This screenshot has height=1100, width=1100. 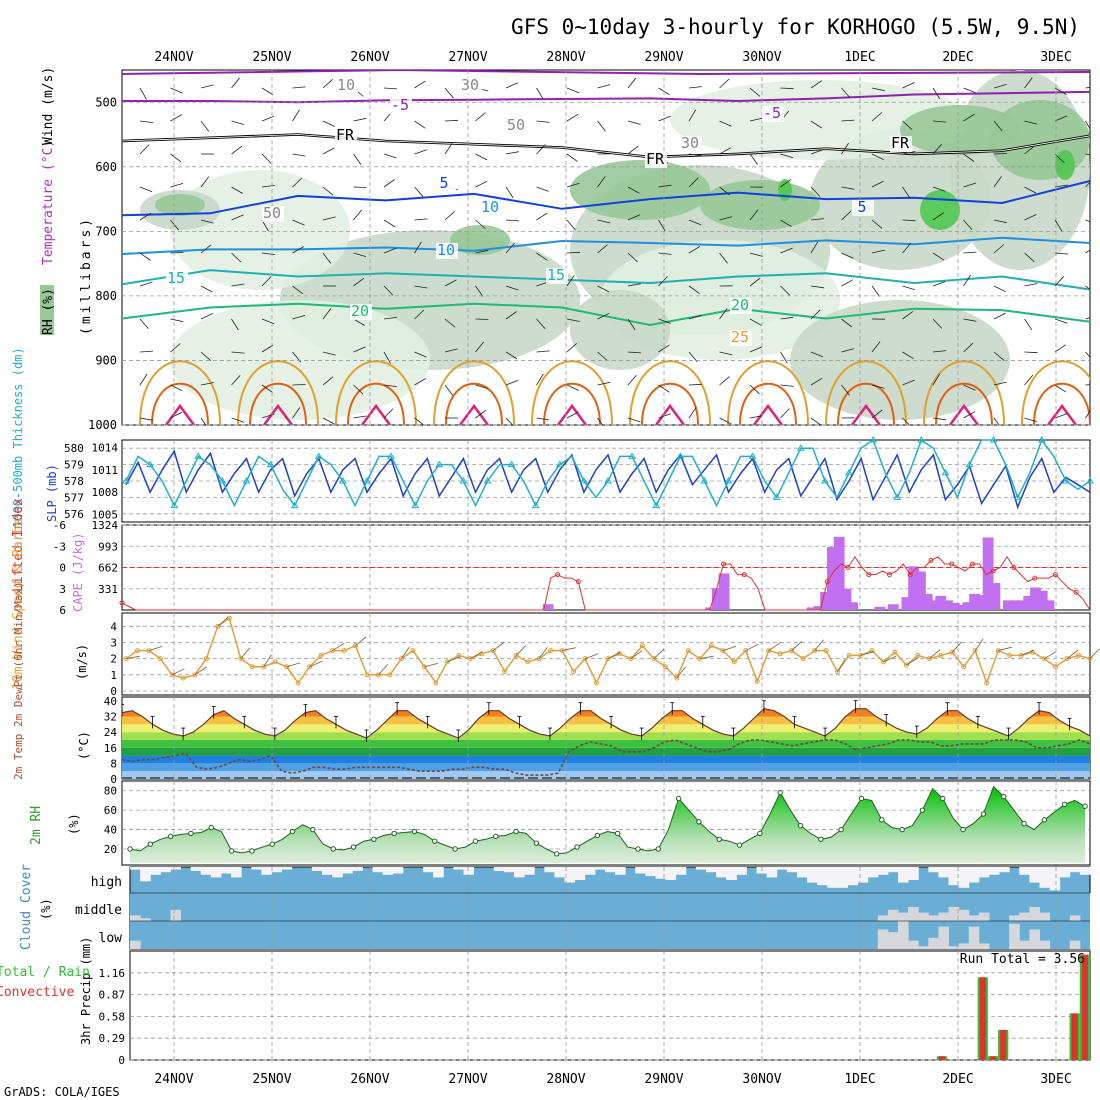 I want to click on isotherm-35-peak, so click(x=278, y=414).